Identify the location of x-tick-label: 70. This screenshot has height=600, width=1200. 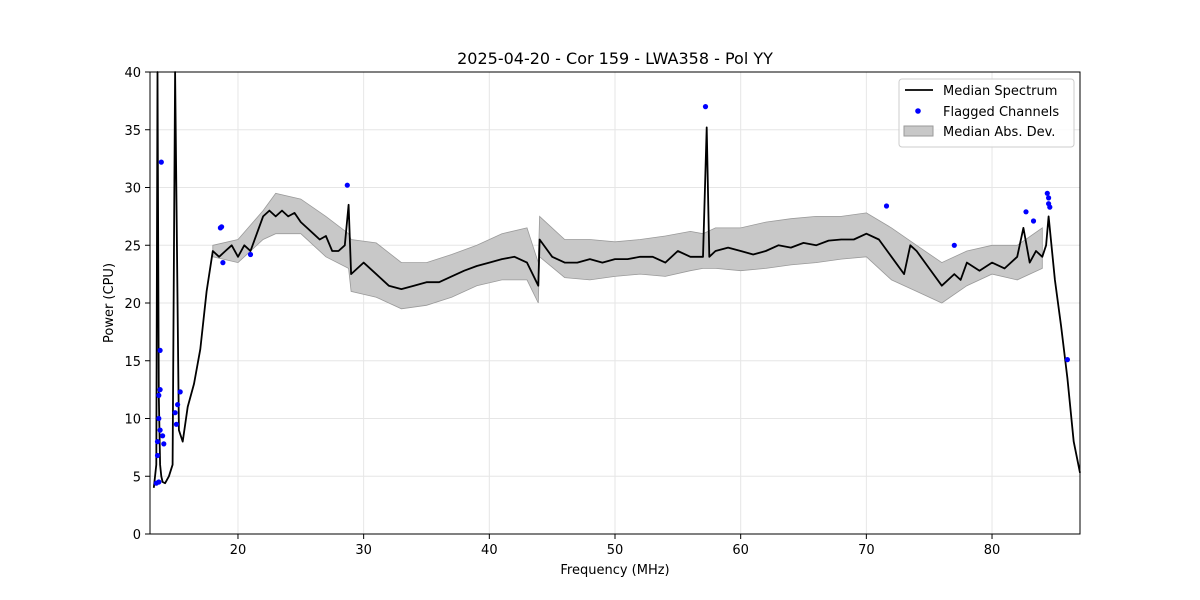
(866, 550).